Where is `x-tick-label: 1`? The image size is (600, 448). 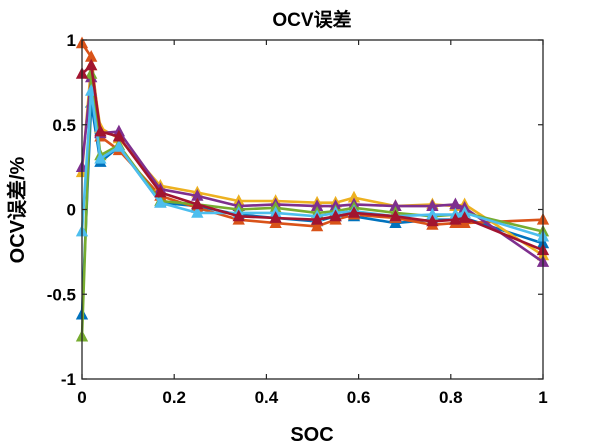 x-tick-label: 1 is located at coordinates (542, 397).